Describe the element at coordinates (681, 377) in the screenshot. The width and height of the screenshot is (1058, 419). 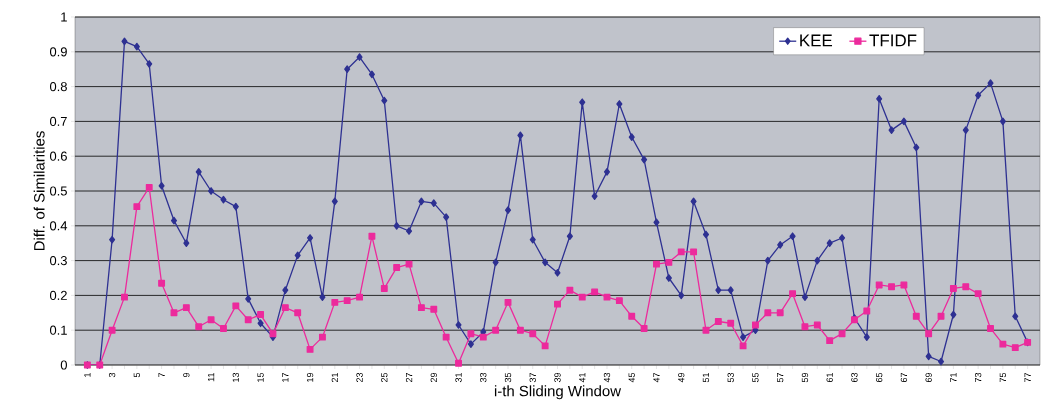
I see `x-tick-label: 49` at that location.